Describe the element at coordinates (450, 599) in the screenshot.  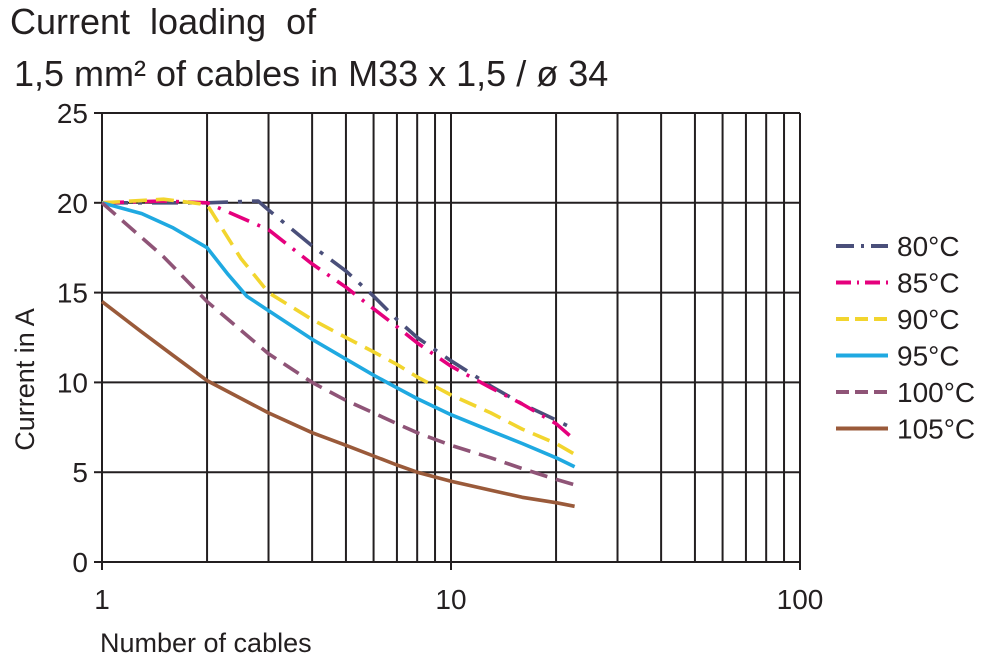
I see `x-tick-label: 10` at that location.